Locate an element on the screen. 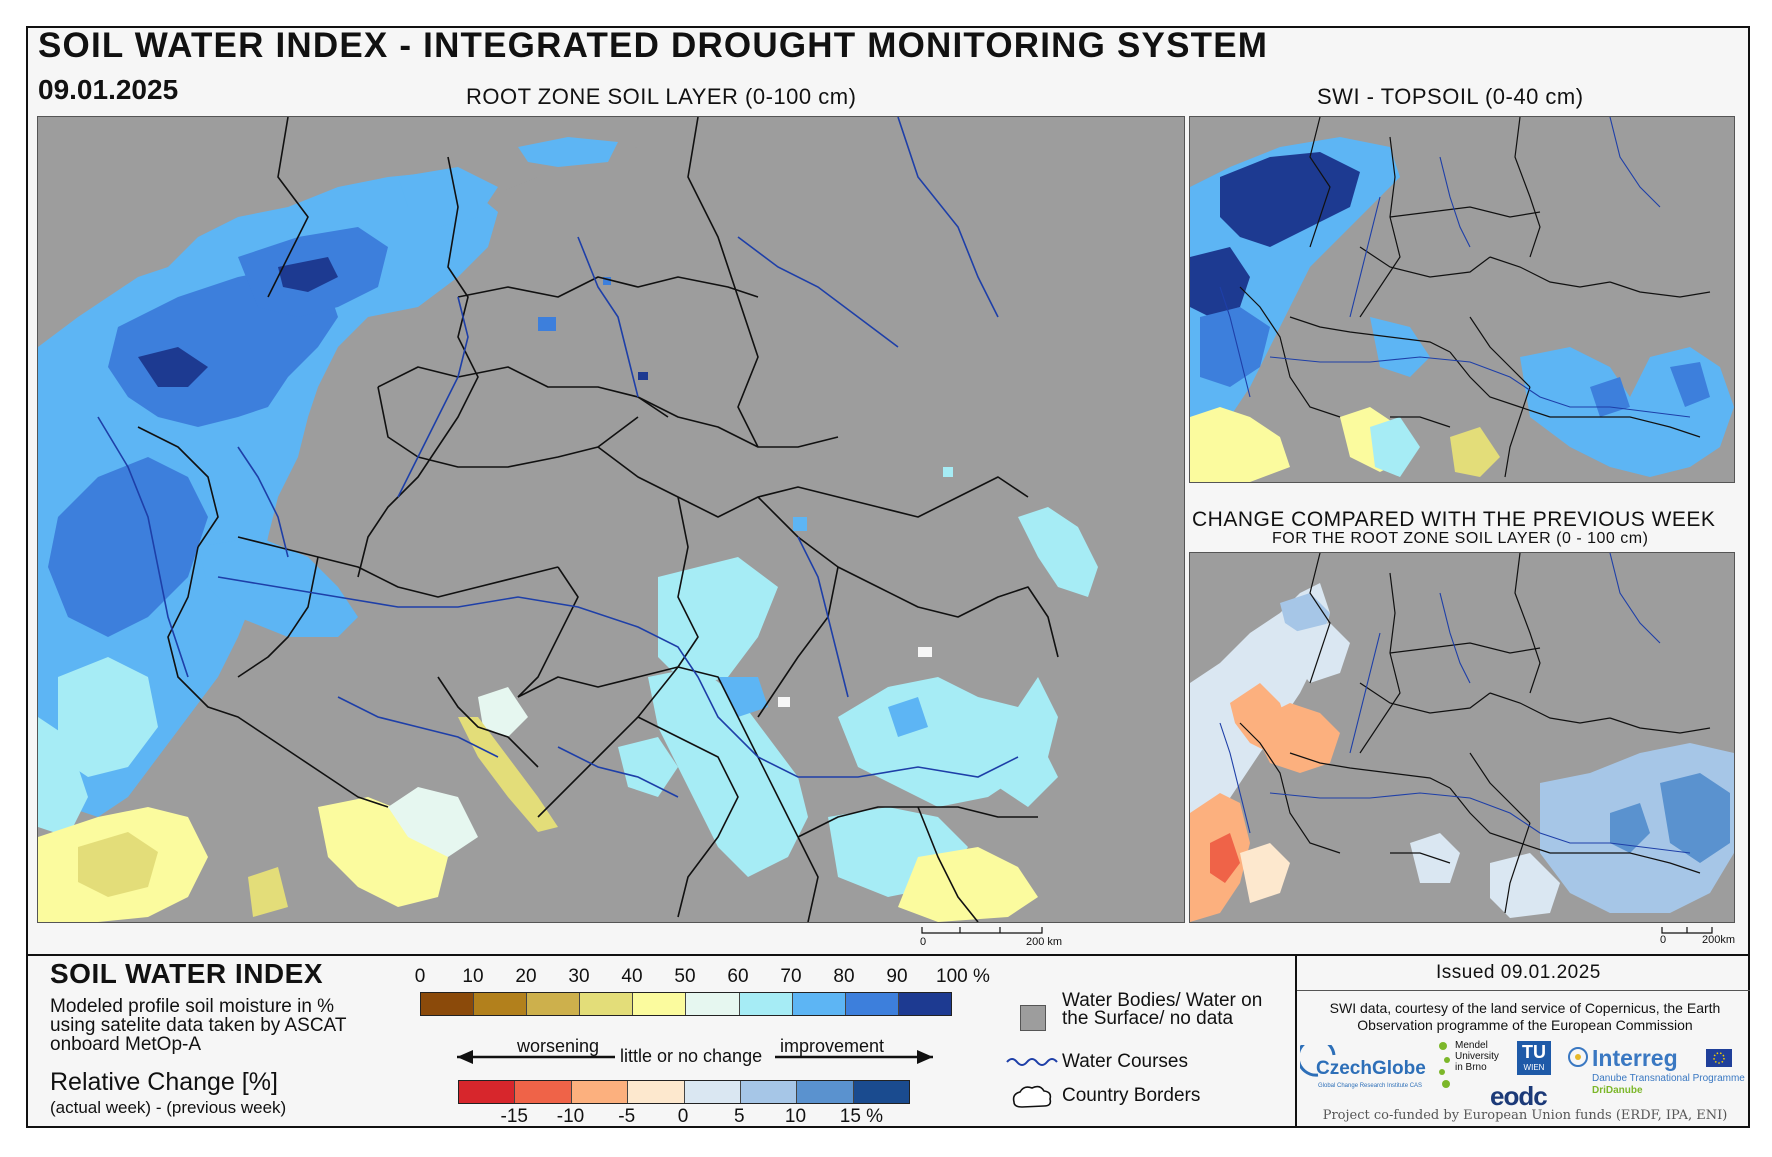 The image size is (1772, 1157). swi-tick-label: 90 is located at coordinates (897, 976).